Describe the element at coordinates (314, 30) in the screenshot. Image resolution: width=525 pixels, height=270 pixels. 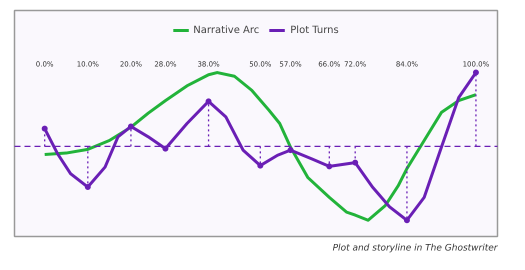
I see `legend-label: Plot Turns` at that location.